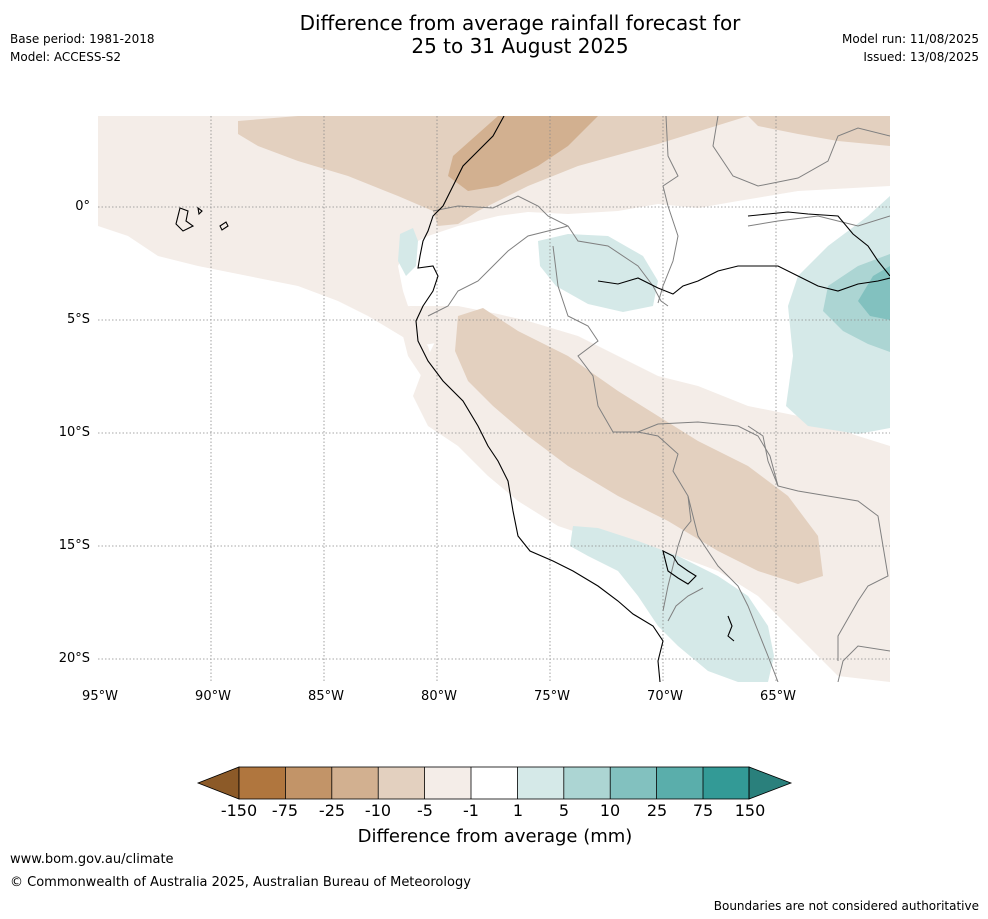 Image resolution: width=988 pixels, height=919 pixels. I want to click on colorbar-tick-2: -75, so click(285, 810).